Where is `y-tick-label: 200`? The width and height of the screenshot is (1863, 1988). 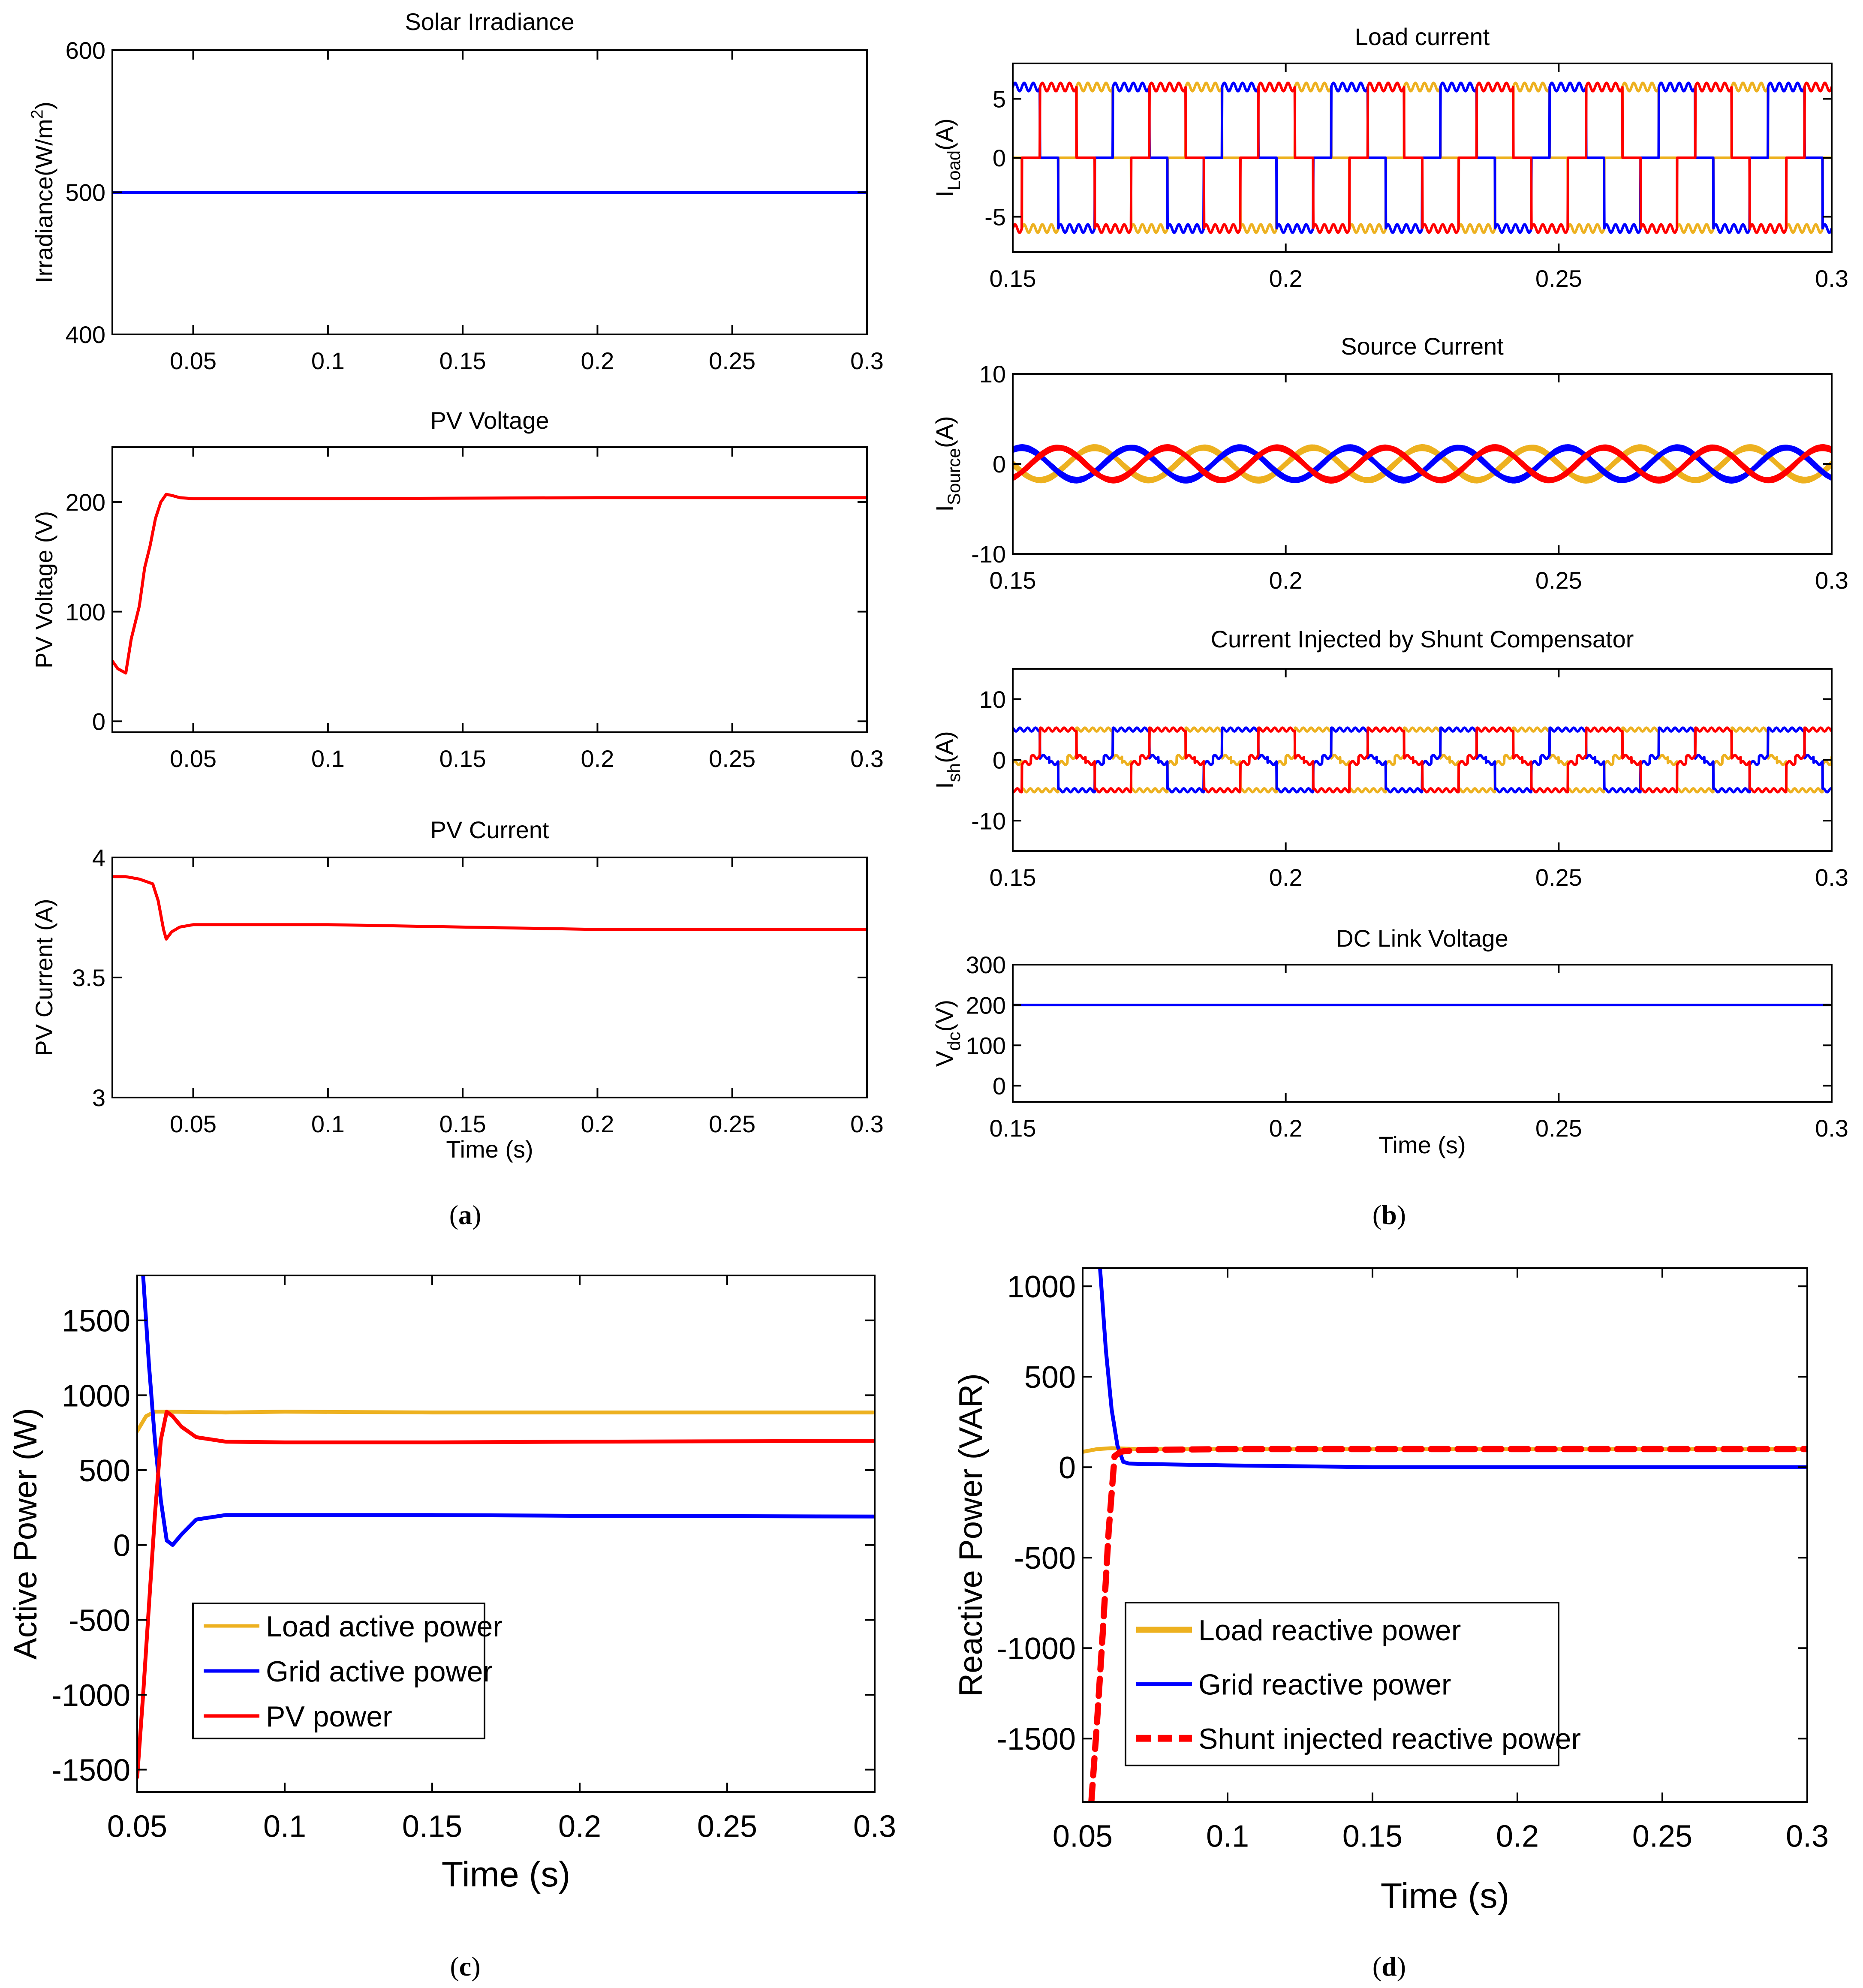
y-tick-label: 200 is located at coordinates (85, 503).